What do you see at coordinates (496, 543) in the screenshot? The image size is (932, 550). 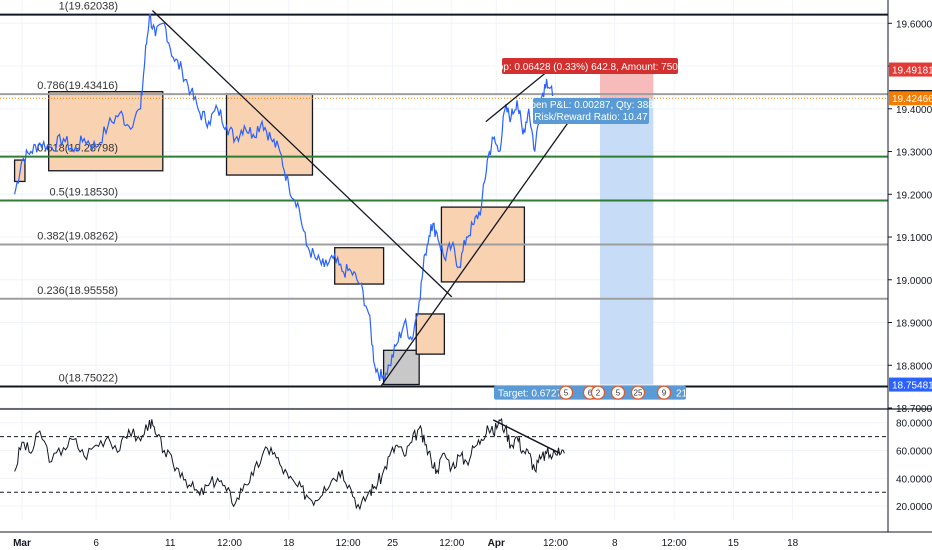 I see `time-tick-label: Apr` at bounding box center [496, 543].